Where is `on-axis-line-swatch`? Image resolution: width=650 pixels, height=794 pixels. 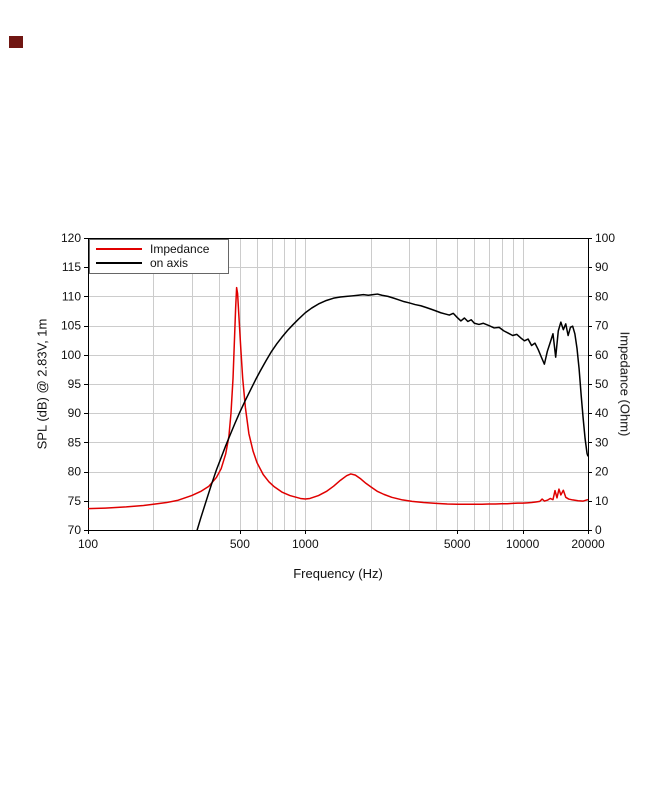 on-axis-line-swatch is located at coordinates (119, 263).